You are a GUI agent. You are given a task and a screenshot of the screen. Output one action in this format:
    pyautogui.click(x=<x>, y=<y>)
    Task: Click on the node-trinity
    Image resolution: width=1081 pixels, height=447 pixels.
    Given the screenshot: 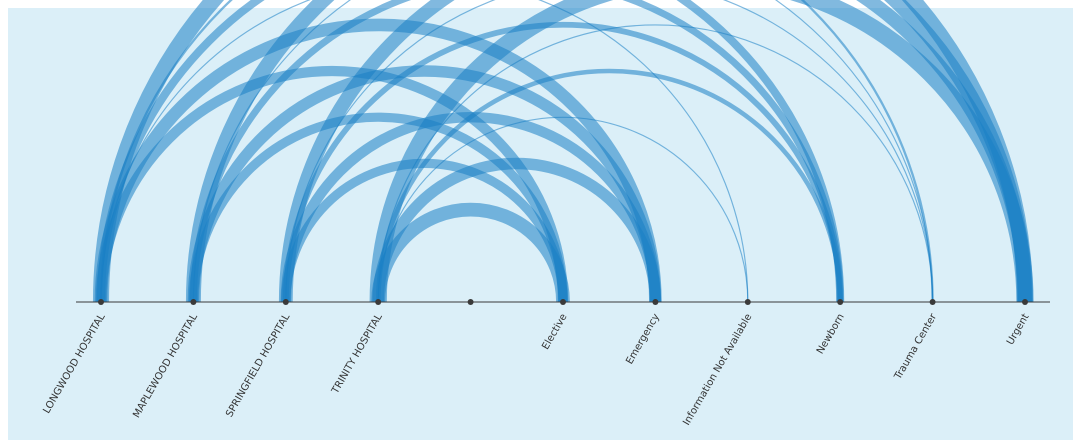 What is the action you would take?
    pyautogui.click(x=378, y=302)
    